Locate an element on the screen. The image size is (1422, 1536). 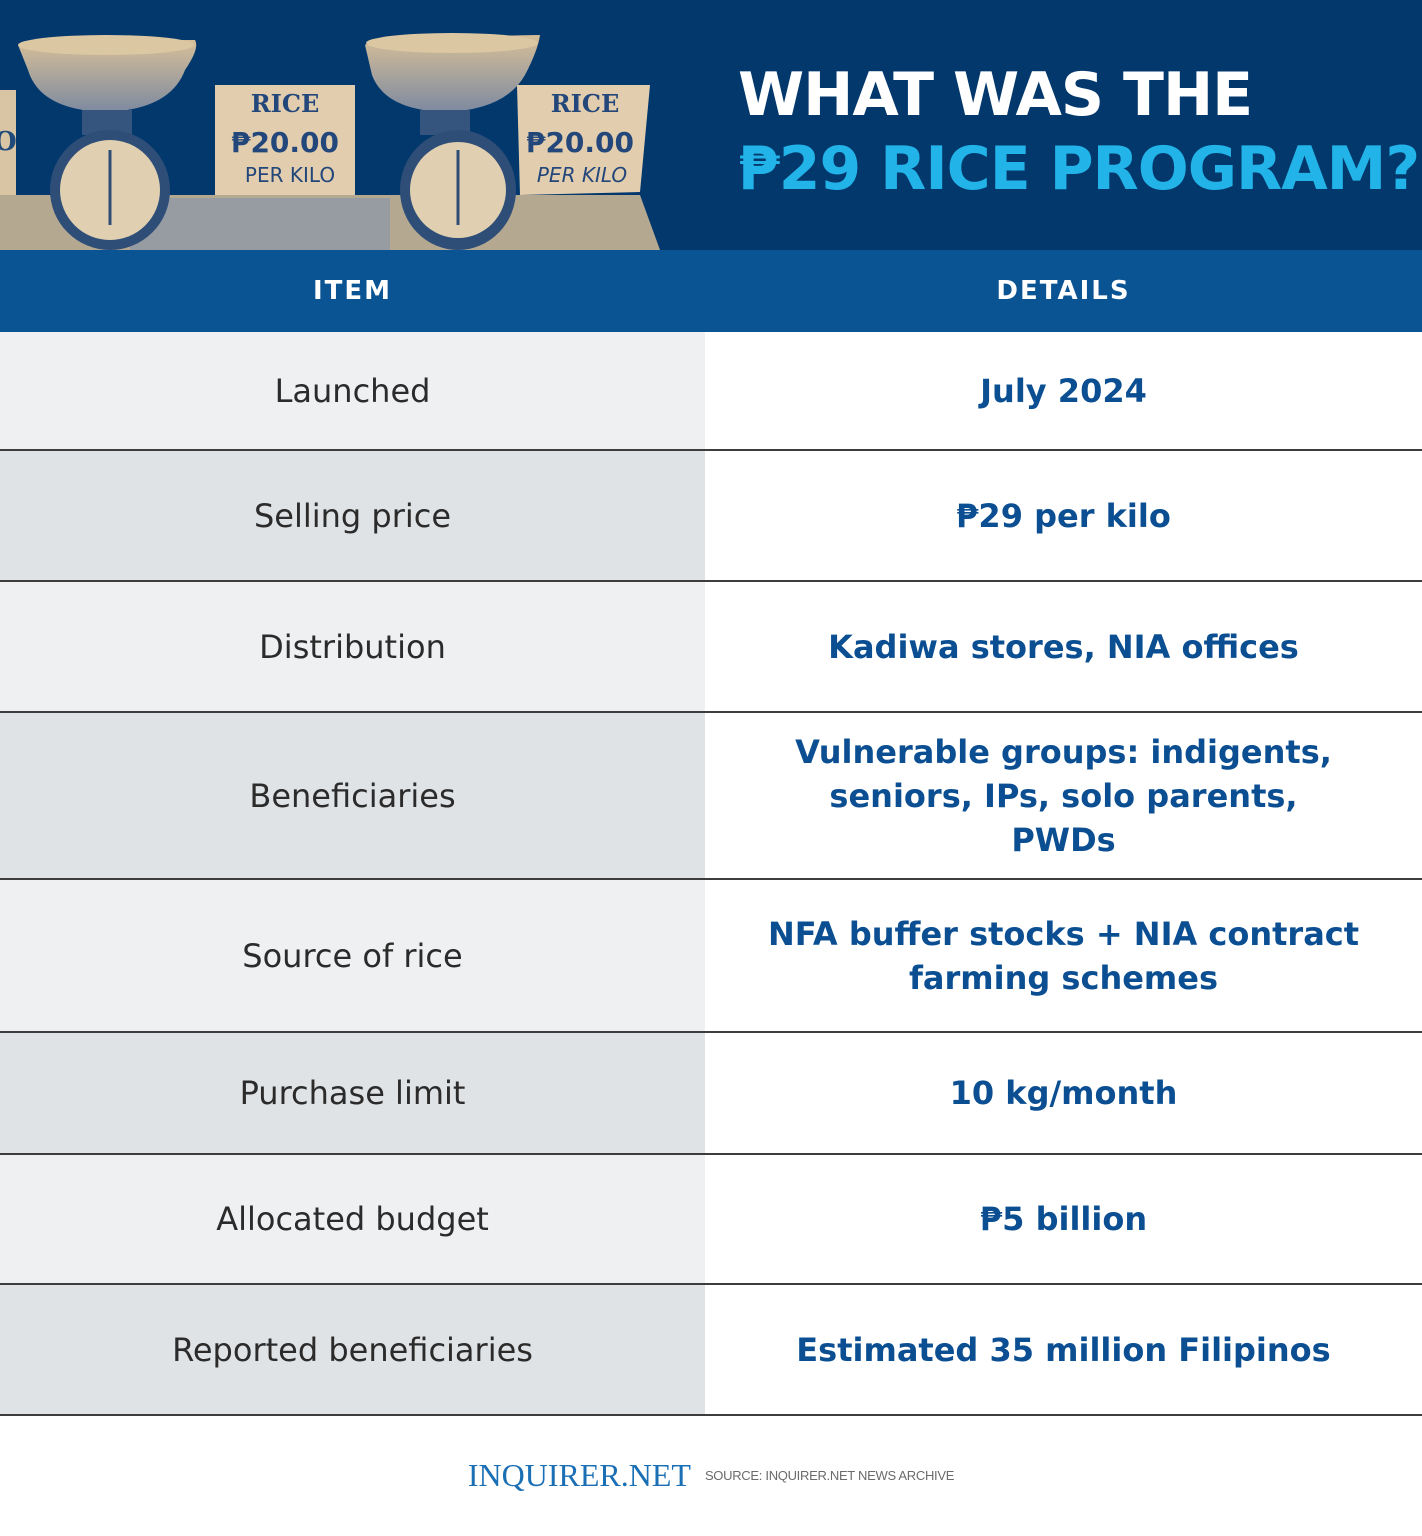
row-item: Distribution is located at coordinates (352, 646).